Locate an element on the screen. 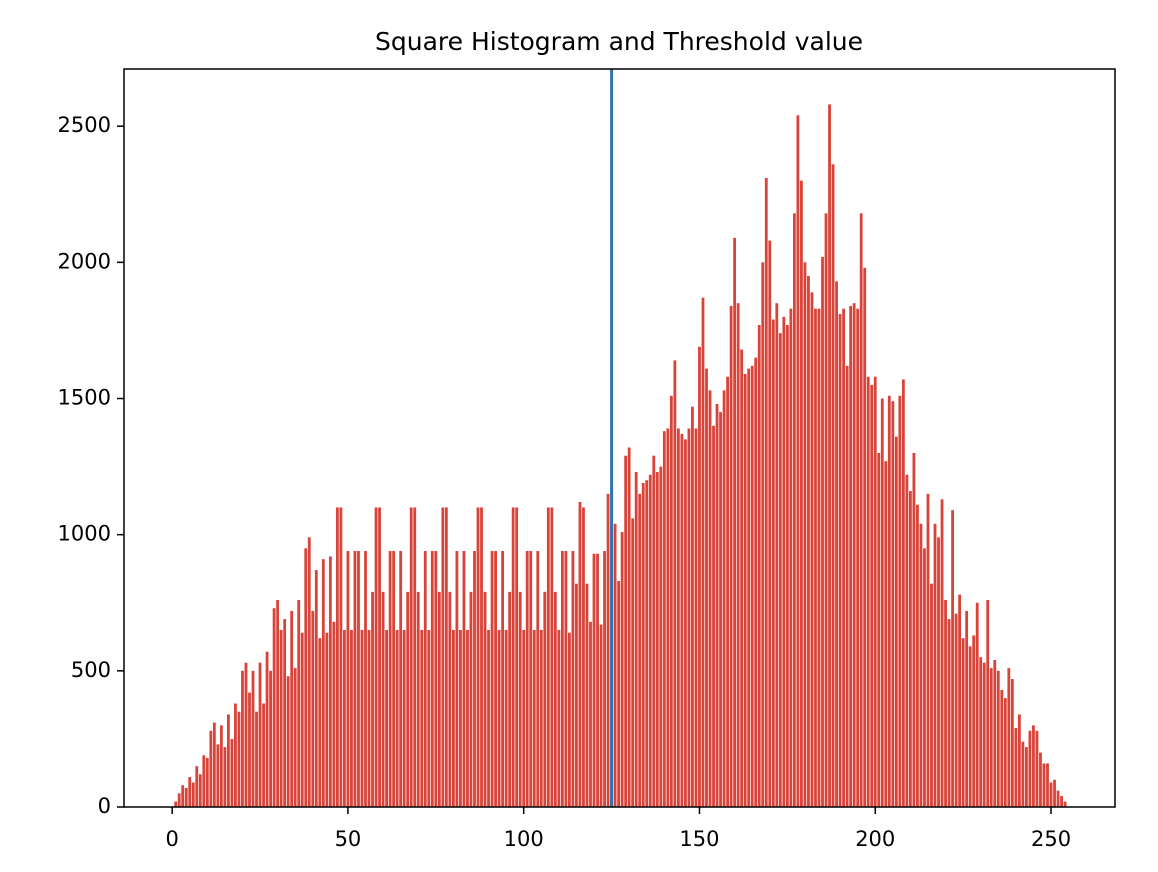 This screenshot has height=872, width=1158. x-tick-label: 50 is located at coordinates (348, 839).